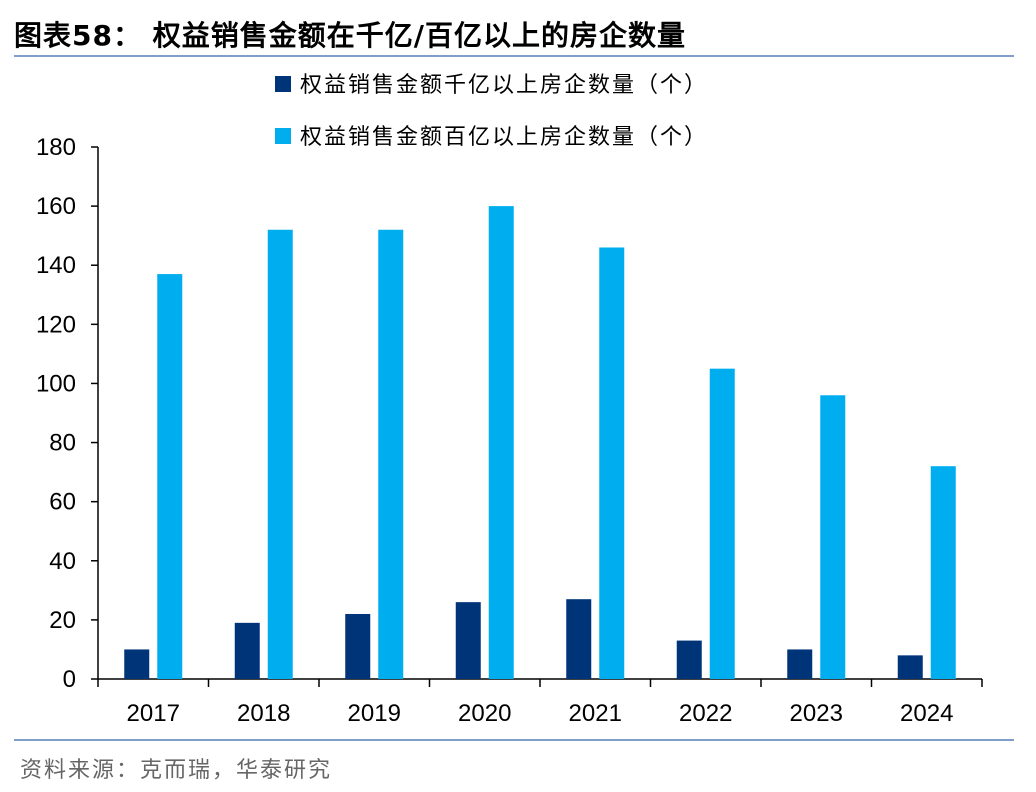 The height and width of the screenshot is (792, 1036). What do you see at coordinates (62, 561) in the screenshot?
I see `y-tick-label: 40` at bounding box center [62, 561].